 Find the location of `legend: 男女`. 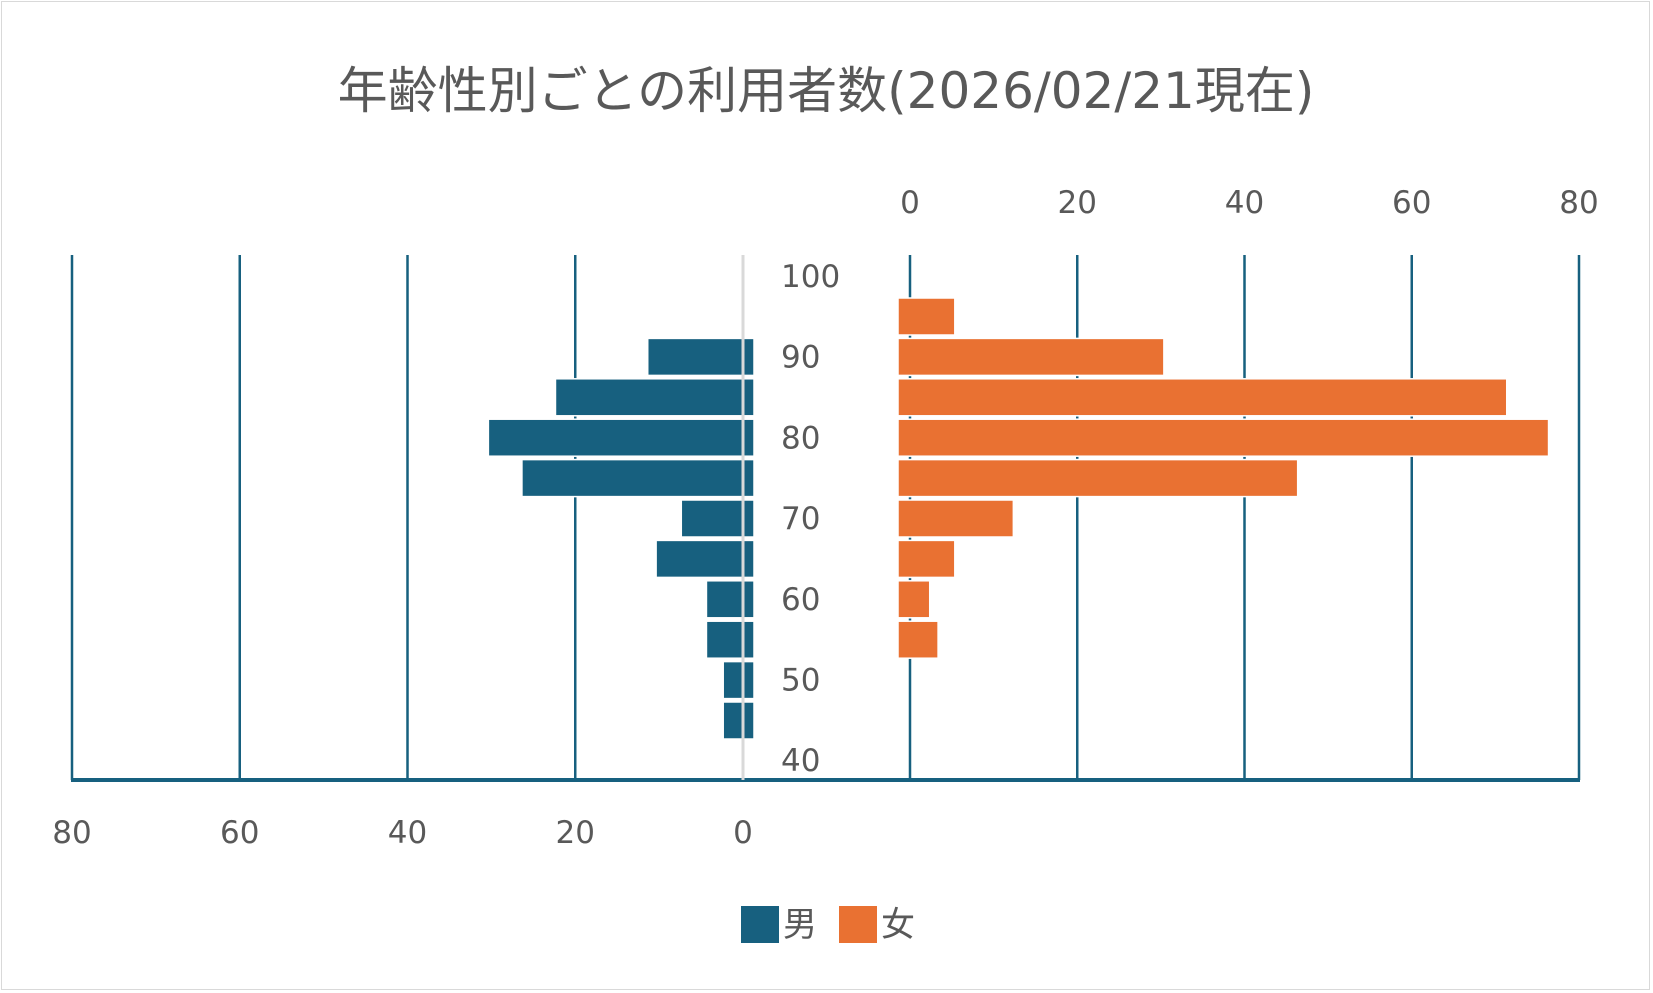

legend: 男女 is located at coordinates (828, 925).